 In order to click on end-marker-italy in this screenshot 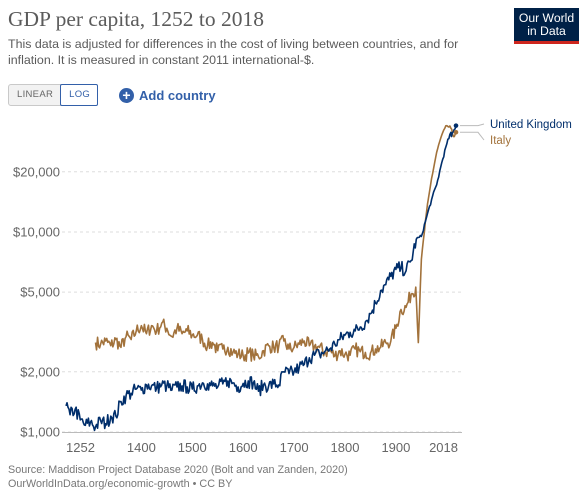, I will do `click(456, 132)`.